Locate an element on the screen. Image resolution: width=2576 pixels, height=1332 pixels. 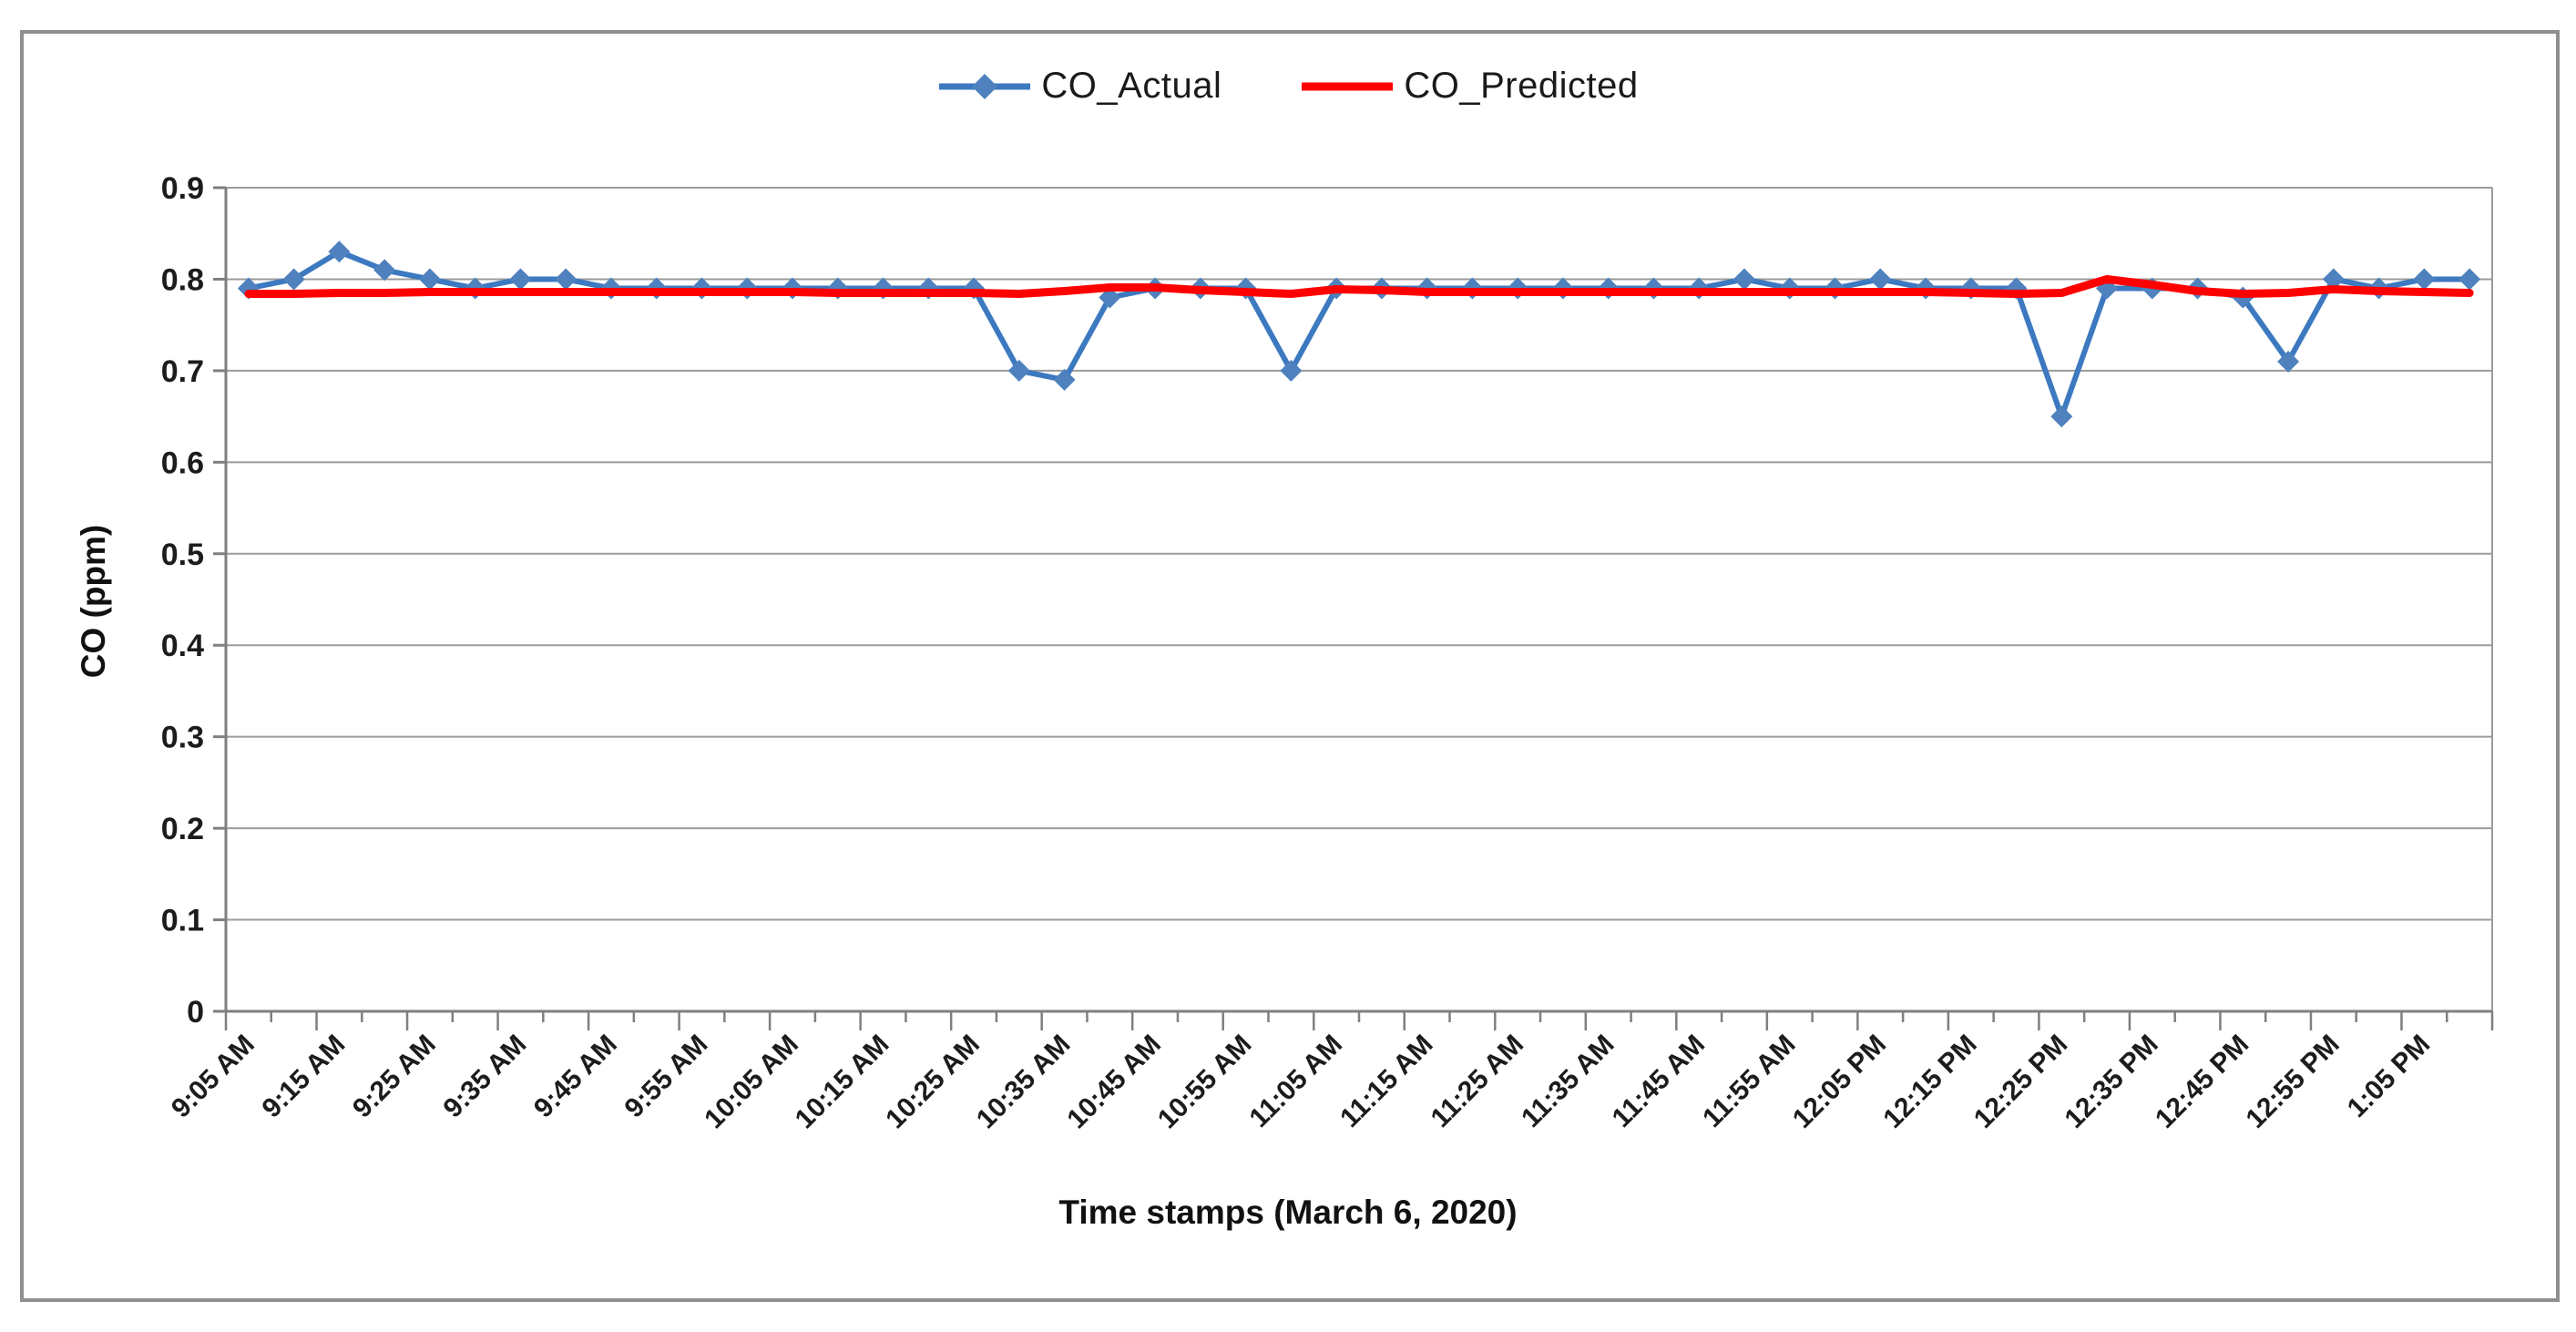
line-marker-icon is located at coordinates (1348, 86).